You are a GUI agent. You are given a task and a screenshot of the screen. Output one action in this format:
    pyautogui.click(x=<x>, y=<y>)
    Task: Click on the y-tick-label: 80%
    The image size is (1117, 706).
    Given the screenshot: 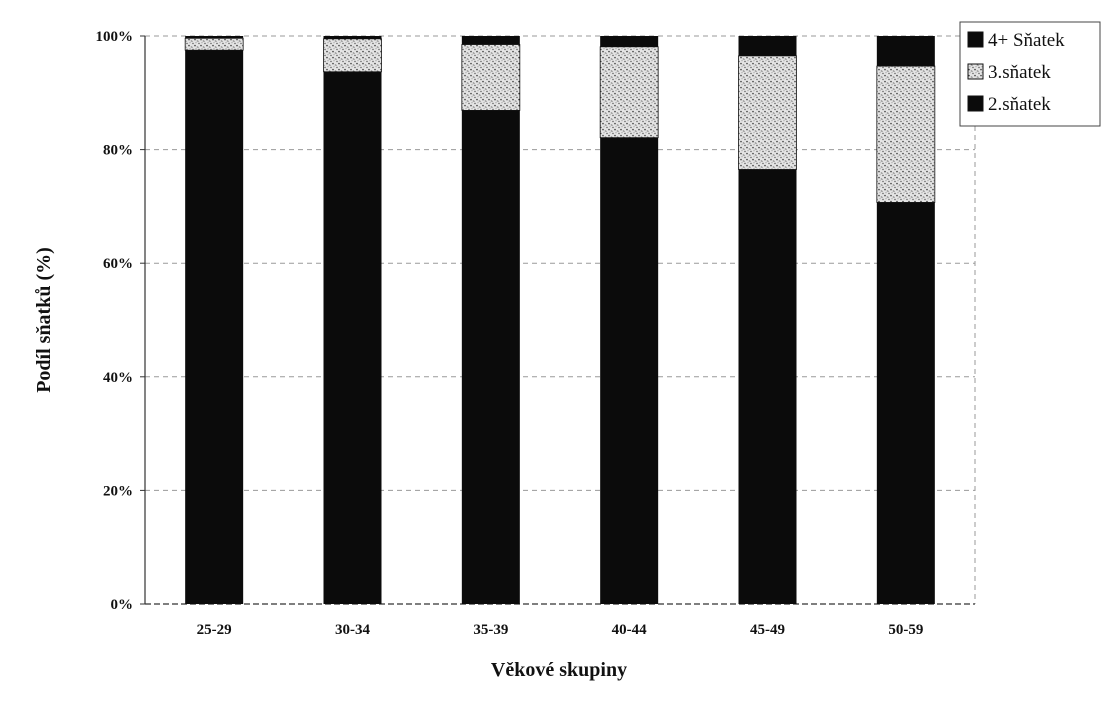 What is the action you would take?
    pyautogui.click(x=118, y=151)
    